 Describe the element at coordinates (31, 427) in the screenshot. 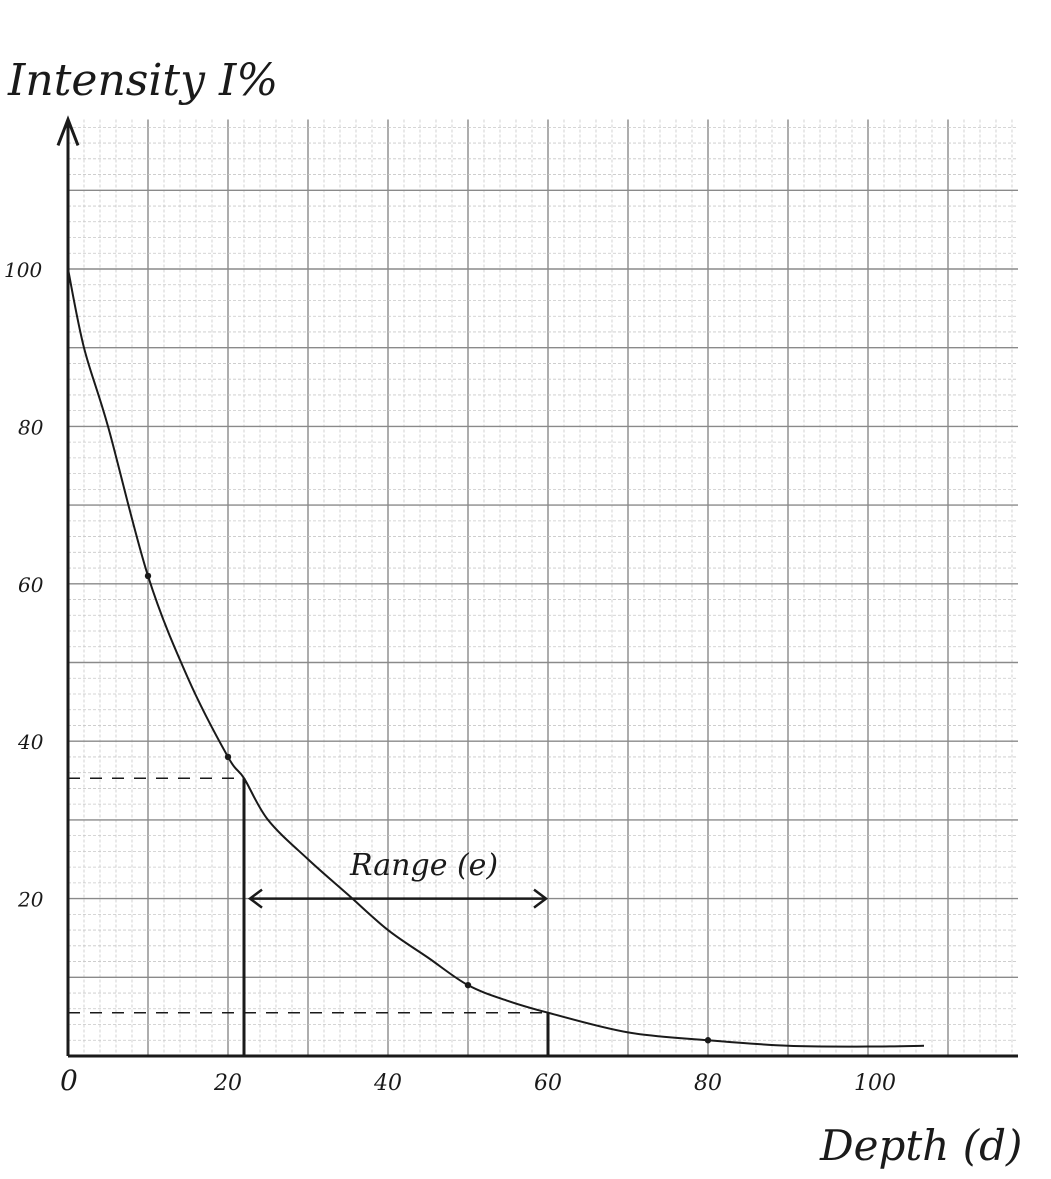

I see `y-tick-label: 80` at that location.